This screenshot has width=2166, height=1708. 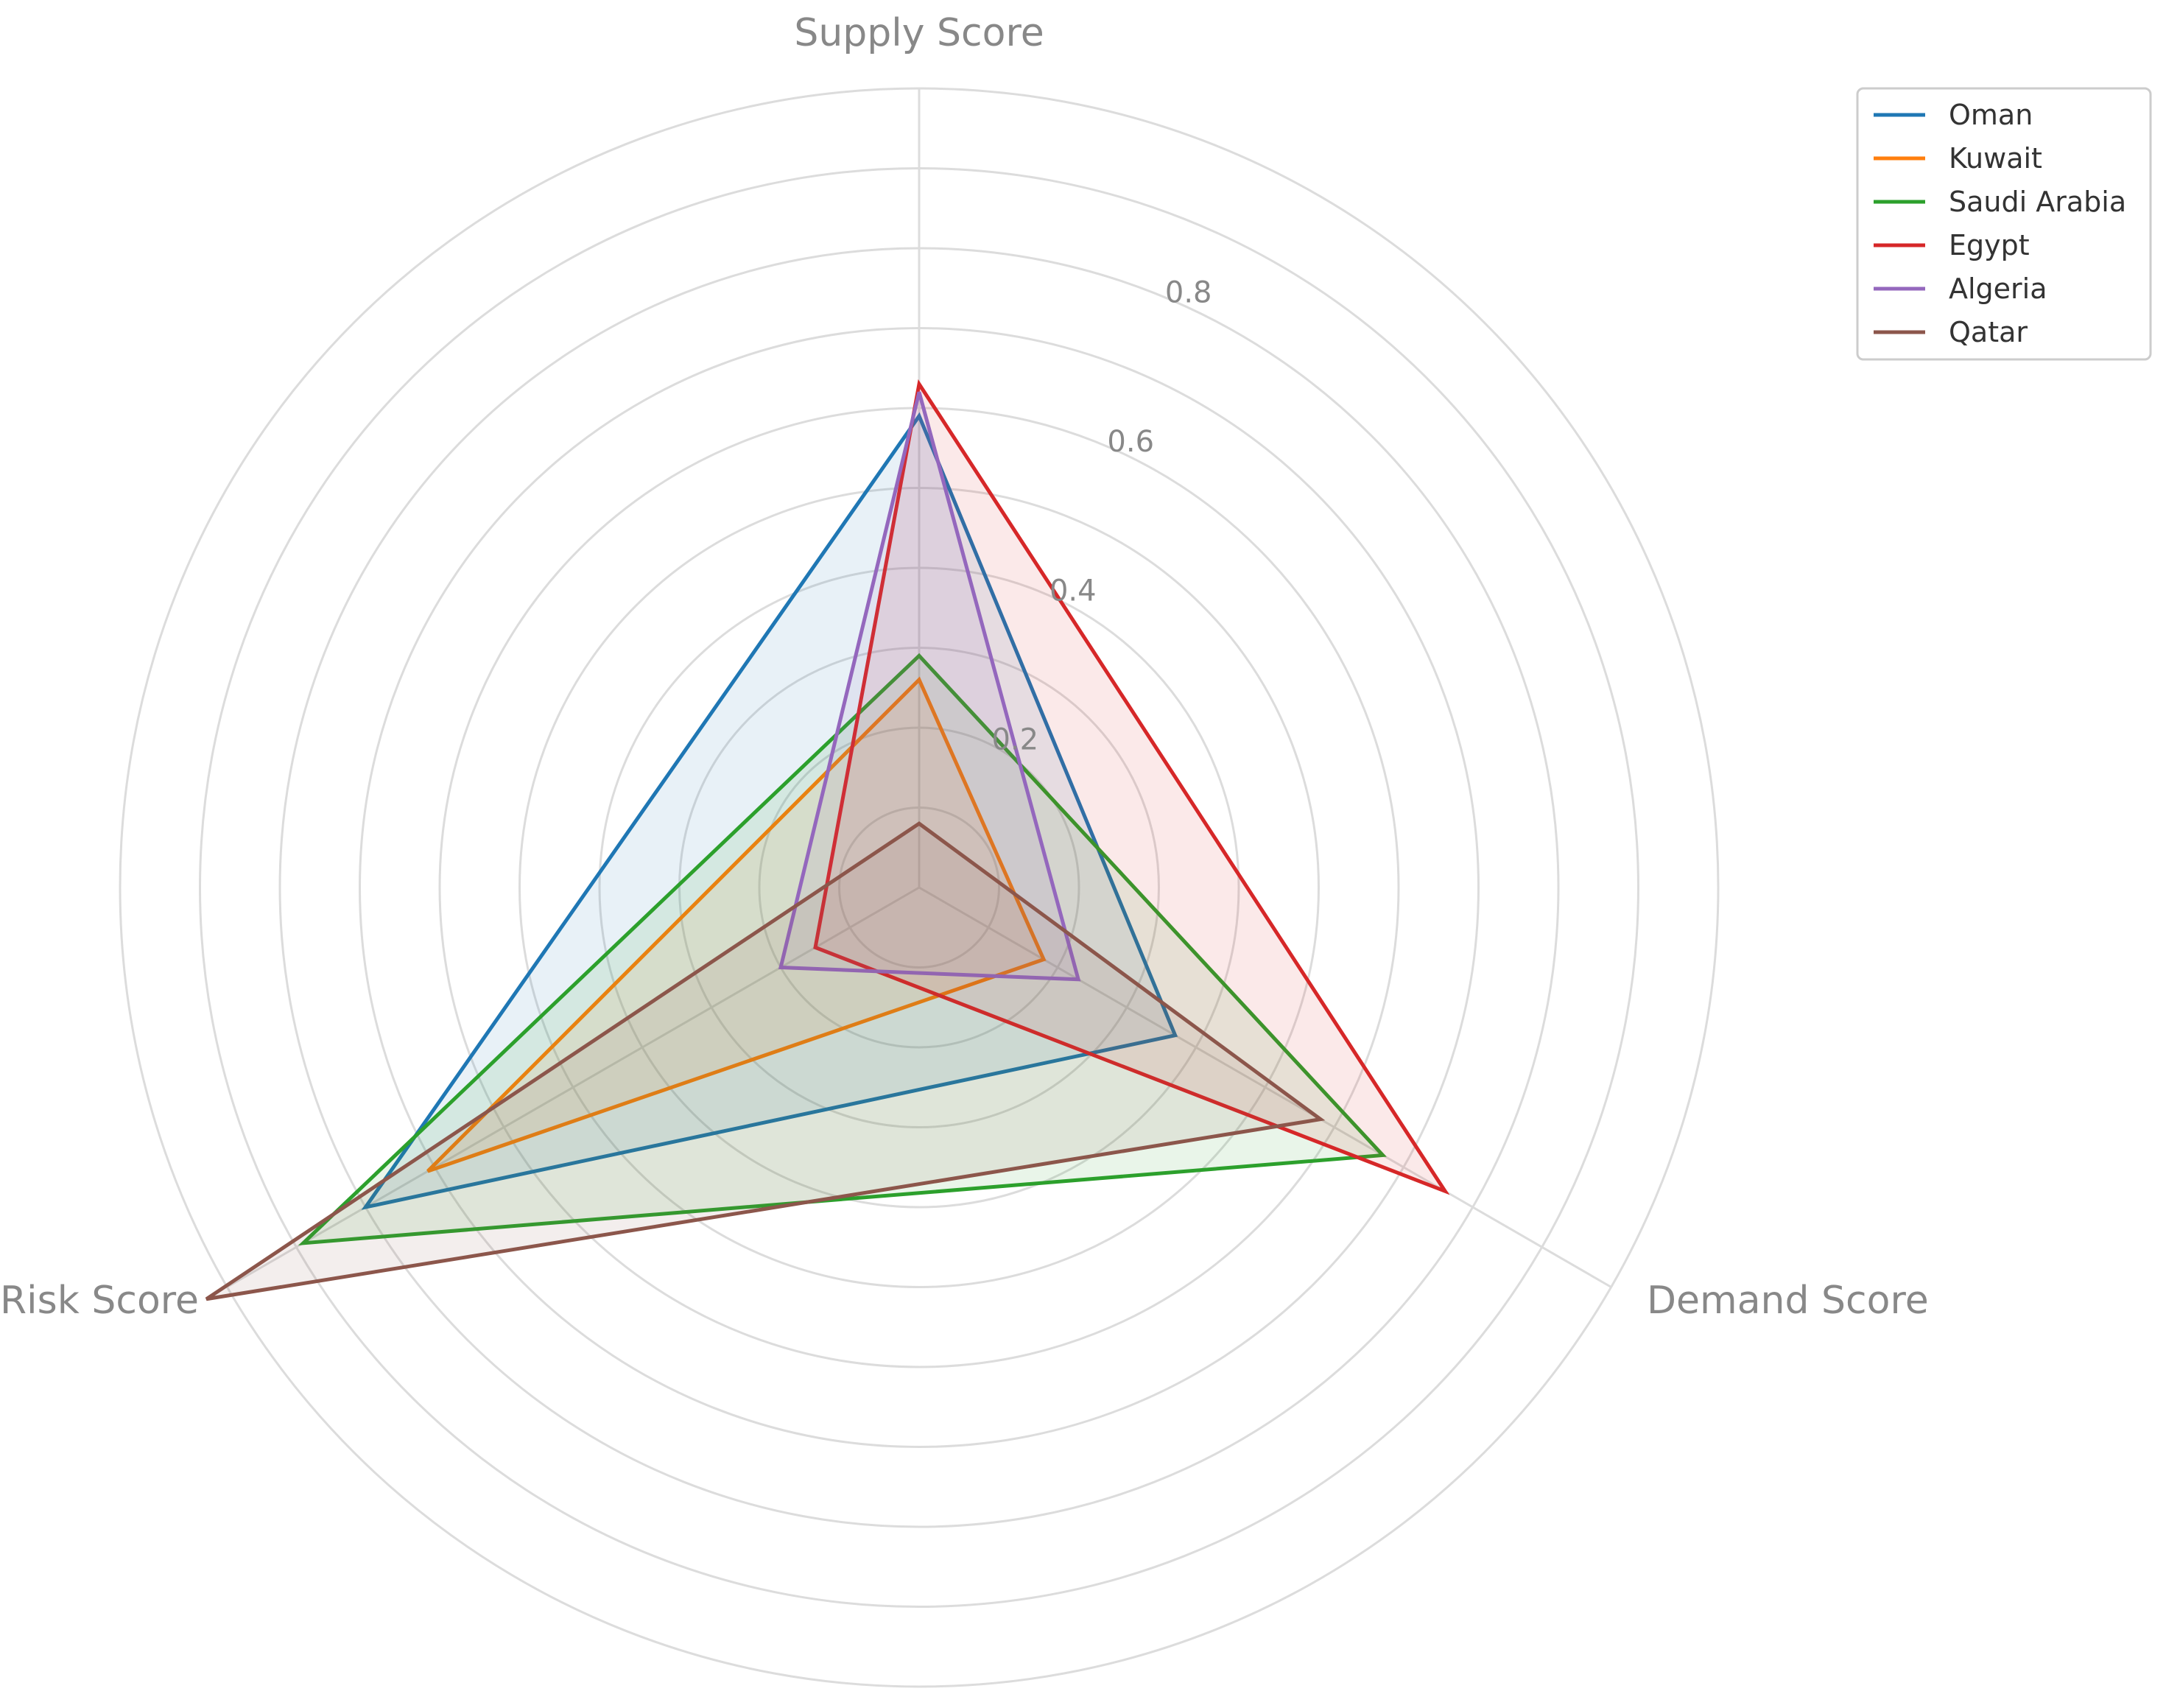 What do you see at coordinates (1130, 442) in the screenshot?
I see `radial-tick-label: 0.6` at bounding box center [1130, 442].